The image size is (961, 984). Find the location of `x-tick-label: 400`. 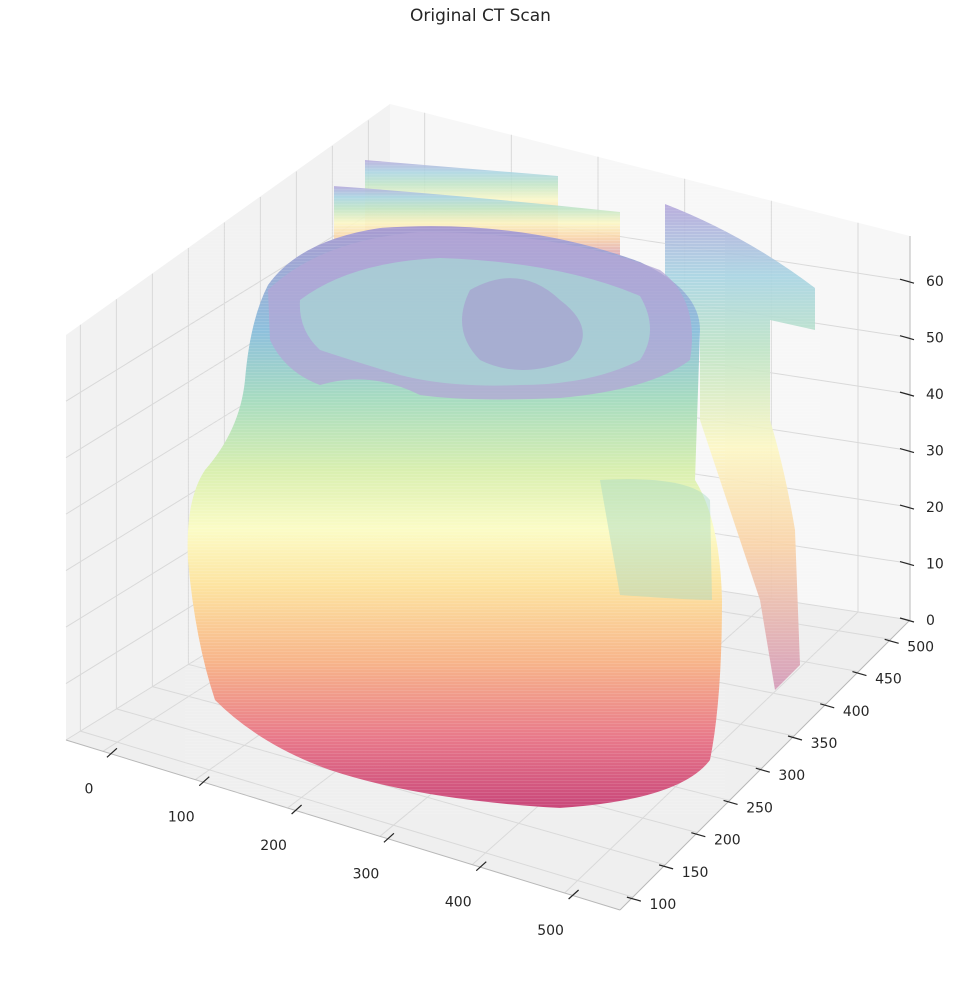

x-tick-label: 400 is located at coordinates (458, 903).